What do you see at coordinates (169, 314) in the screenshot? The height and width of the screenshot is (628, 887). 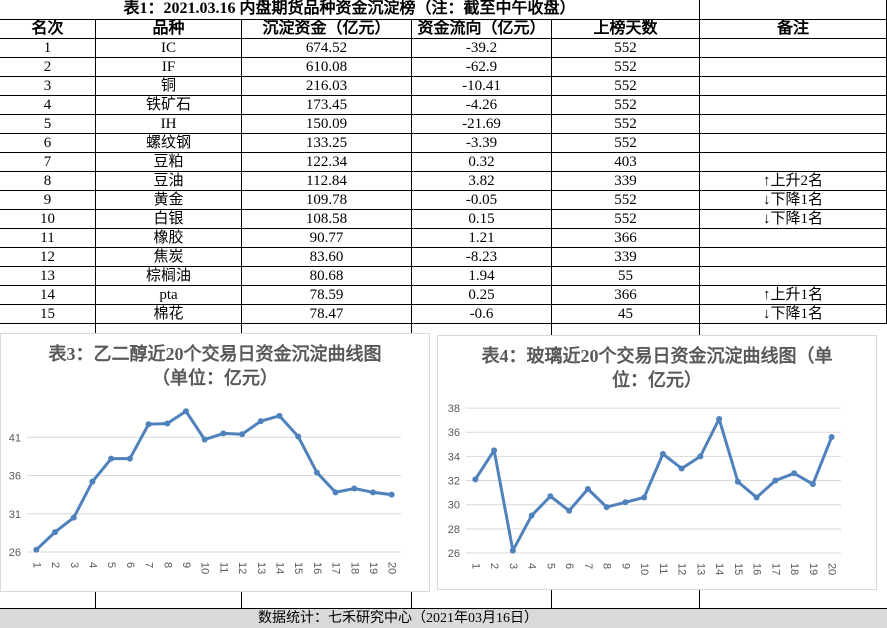 I see `table-cell: 棉花` at bounding box center [169, 314].